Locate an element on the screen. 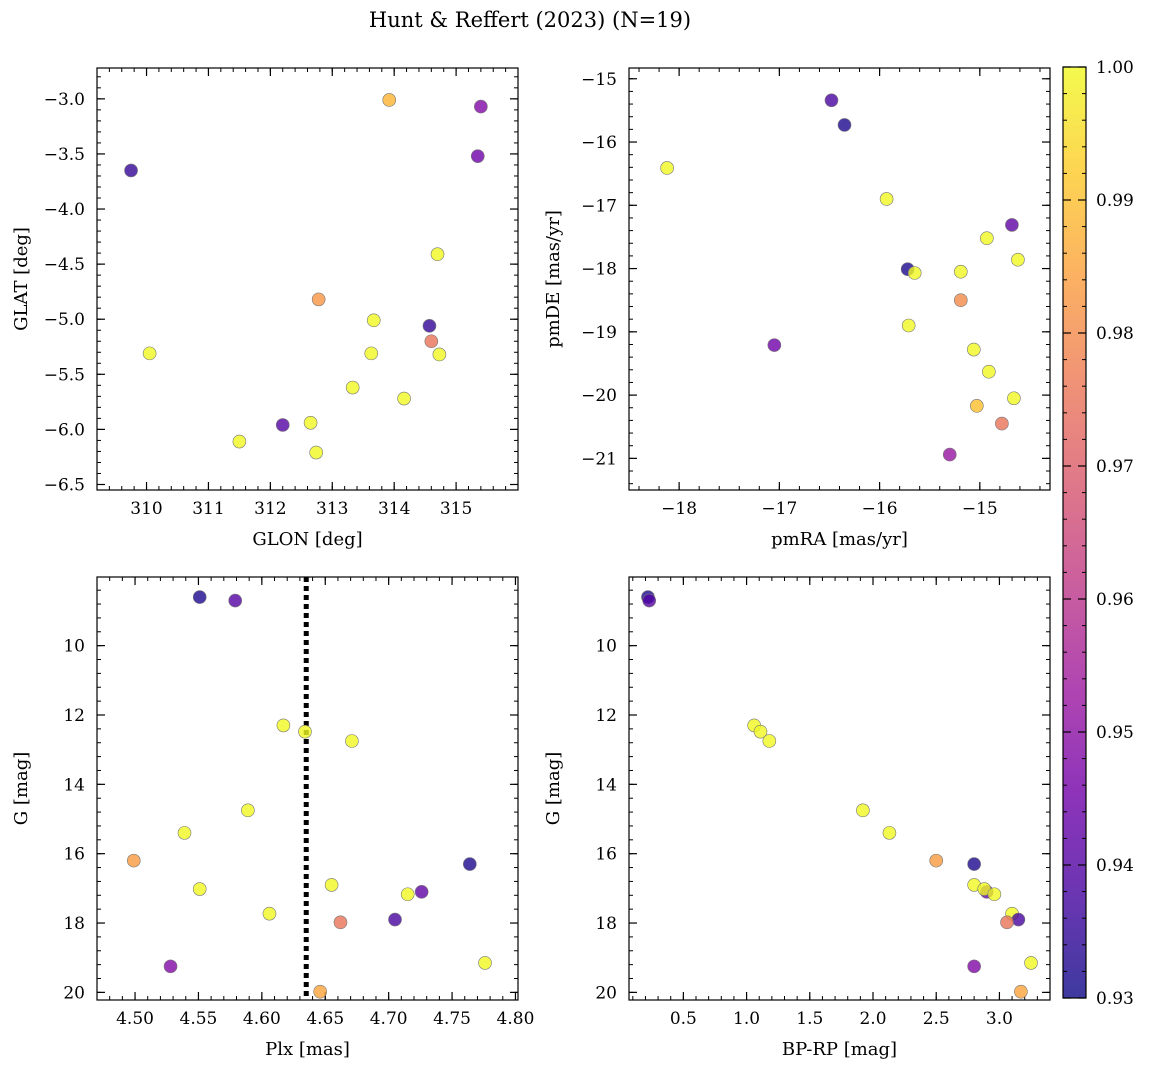 The width and height of the screenshot is (1149, 1067). x-tick-label: 310 is located at coordinates (146, 509).